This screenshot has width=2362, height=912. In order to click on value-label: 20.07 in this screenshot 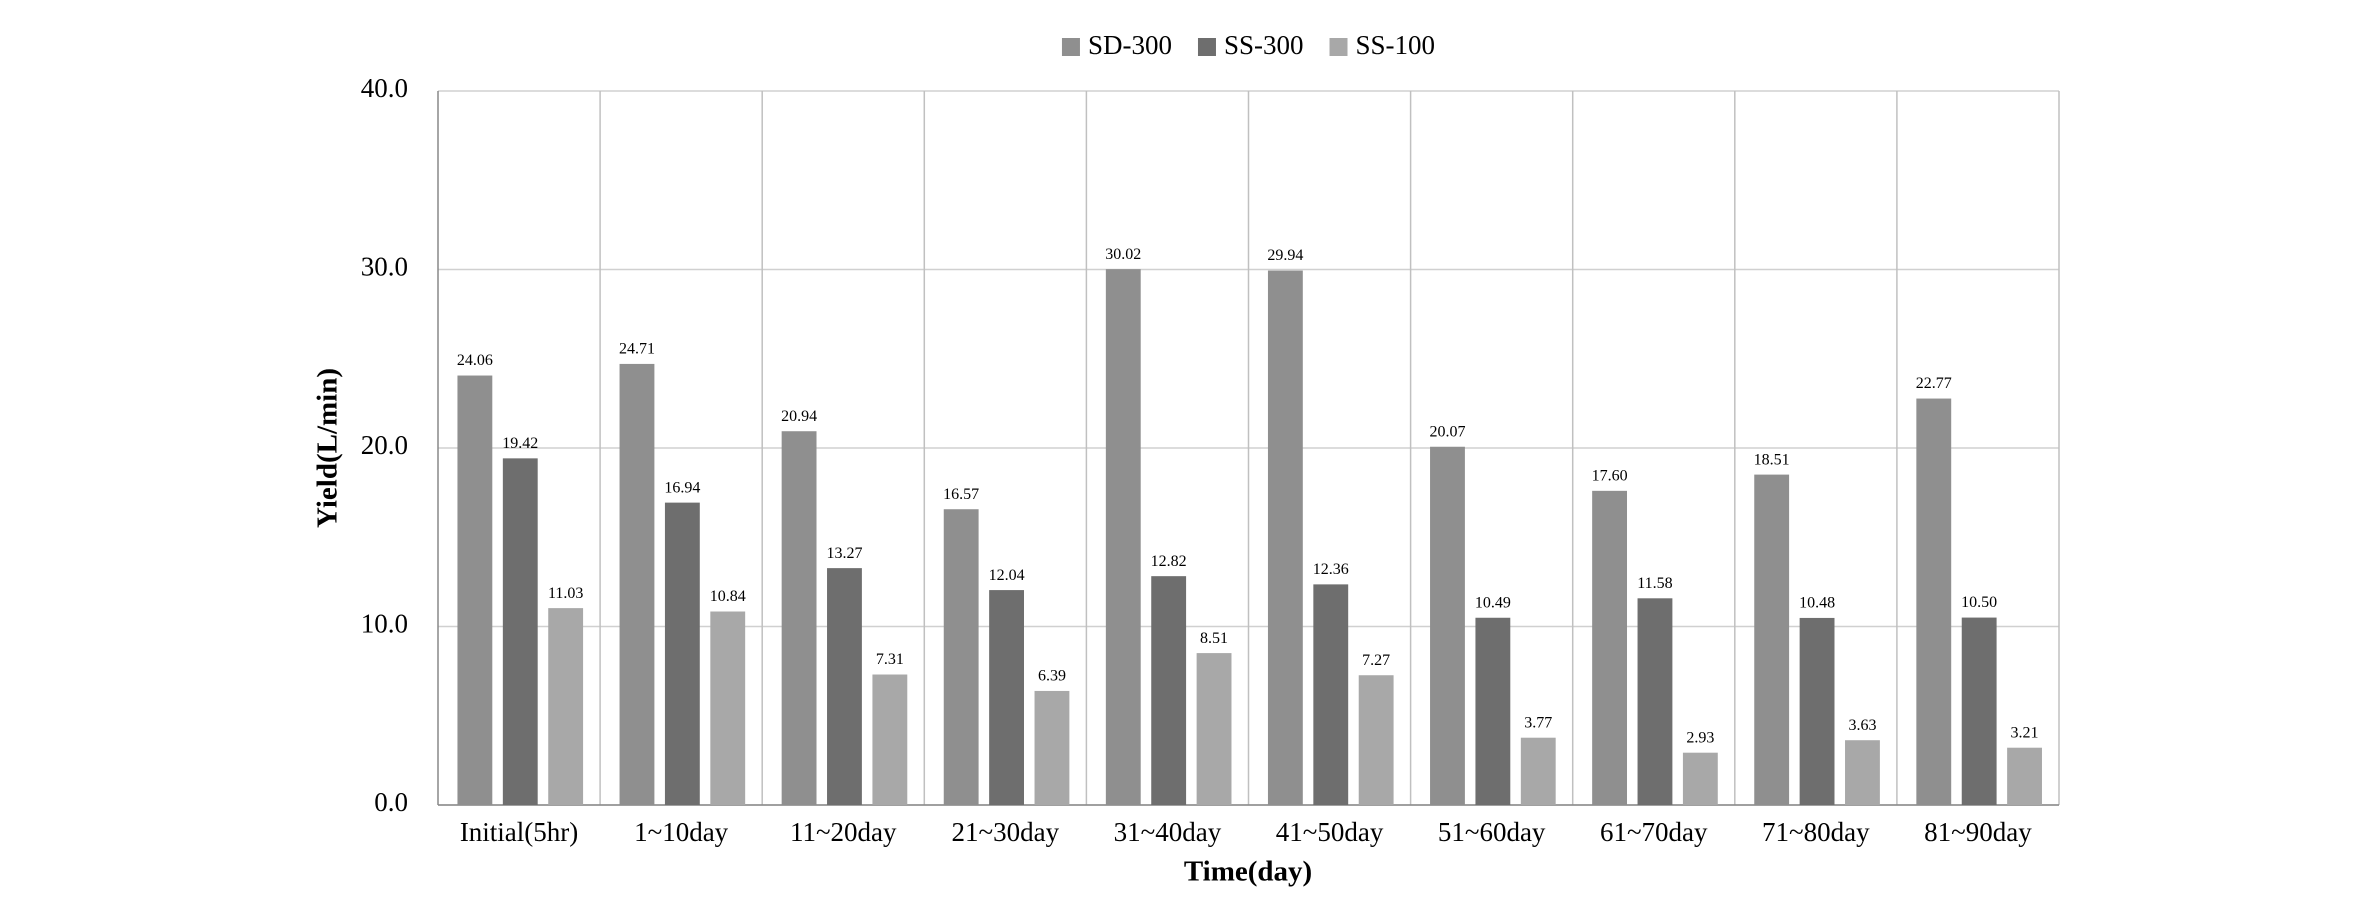, I will do `click(1447, 431)`.